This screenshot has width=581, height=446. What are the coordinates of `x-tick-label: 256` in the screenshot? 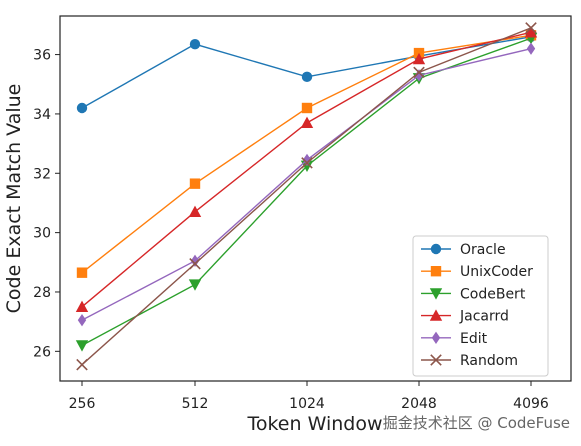 It's located at (82, 404).